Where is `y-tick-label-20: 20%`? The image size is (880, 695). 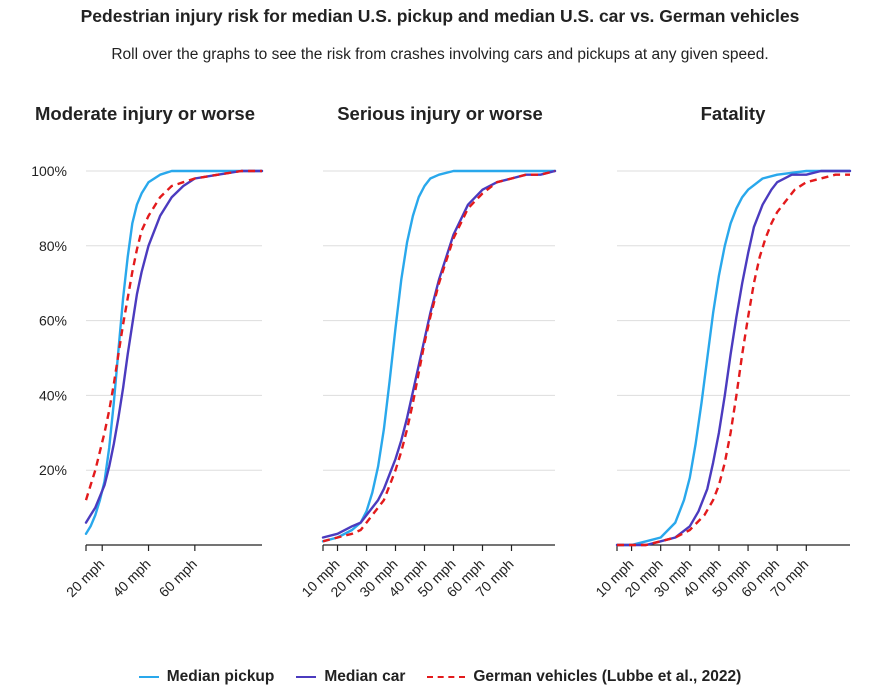 y-tick-label-20: 20% is located at coordinates (53, 470).